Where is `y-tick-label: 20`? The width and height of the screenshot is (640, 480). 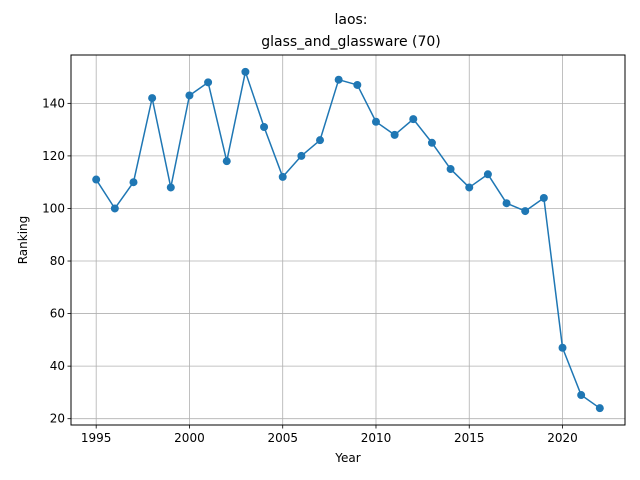
y-tick-label: 20 is located at coordinates (57, 419).